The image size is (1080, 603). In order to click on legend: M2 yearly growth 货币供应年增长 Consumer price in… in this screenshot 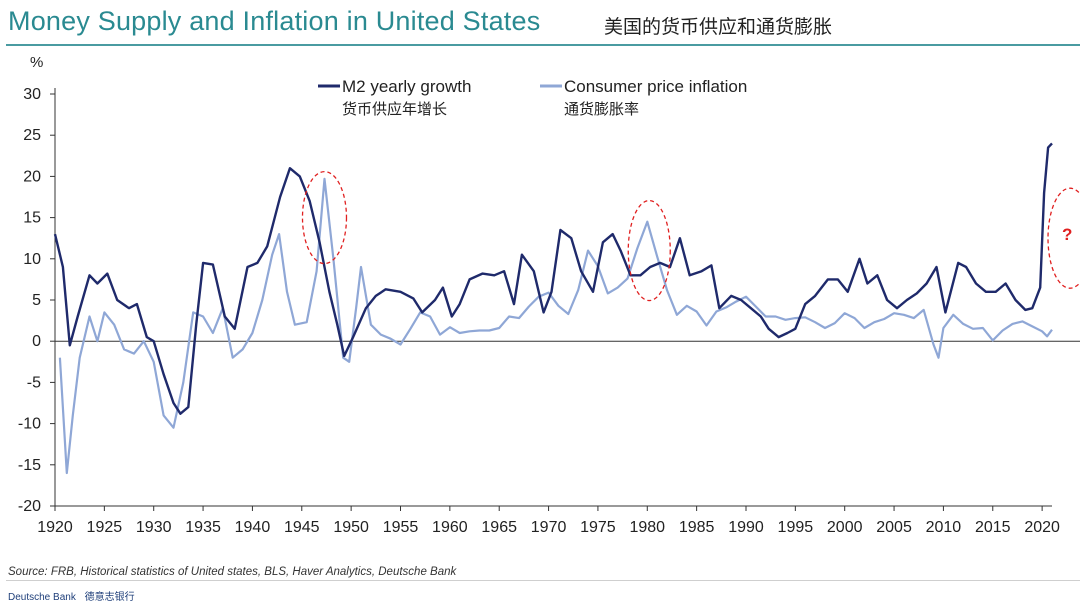, I will do `click(532, 97)`.